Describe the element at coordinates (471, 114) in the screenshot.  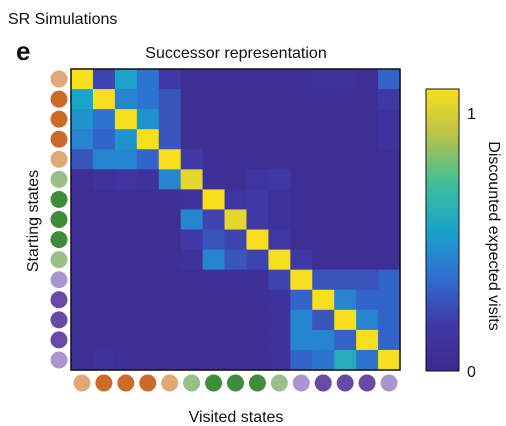
I see `colorbar-tick-max: 1` at that location.